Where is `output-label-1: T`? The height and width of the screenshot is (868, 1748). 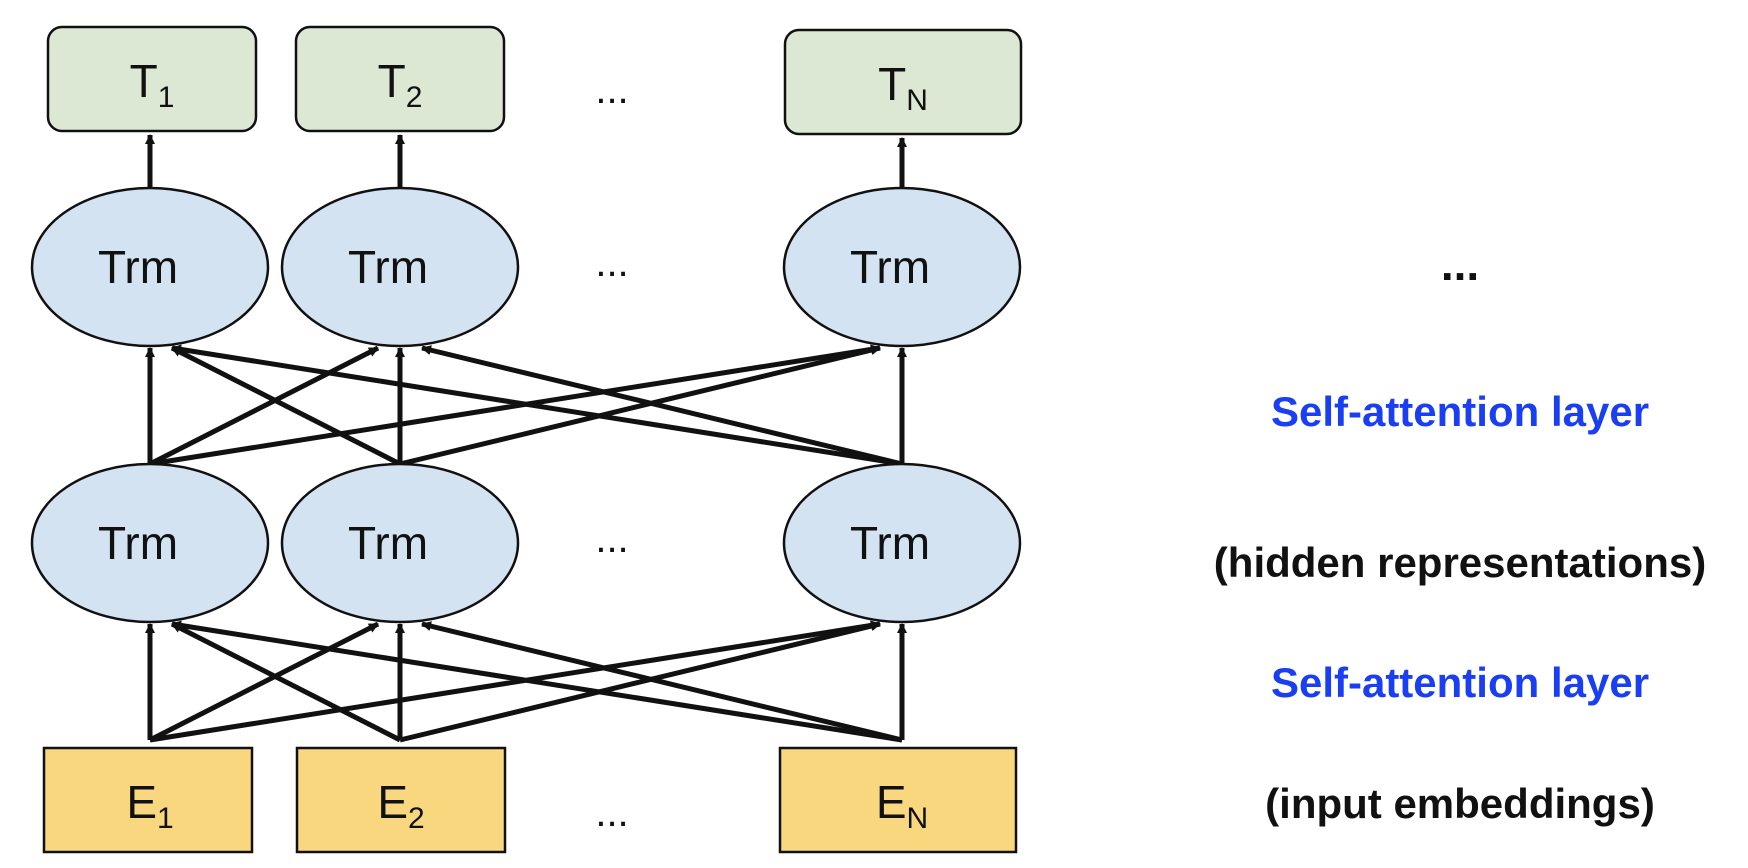
output-label-1: T is located at coordinates (144, 81).